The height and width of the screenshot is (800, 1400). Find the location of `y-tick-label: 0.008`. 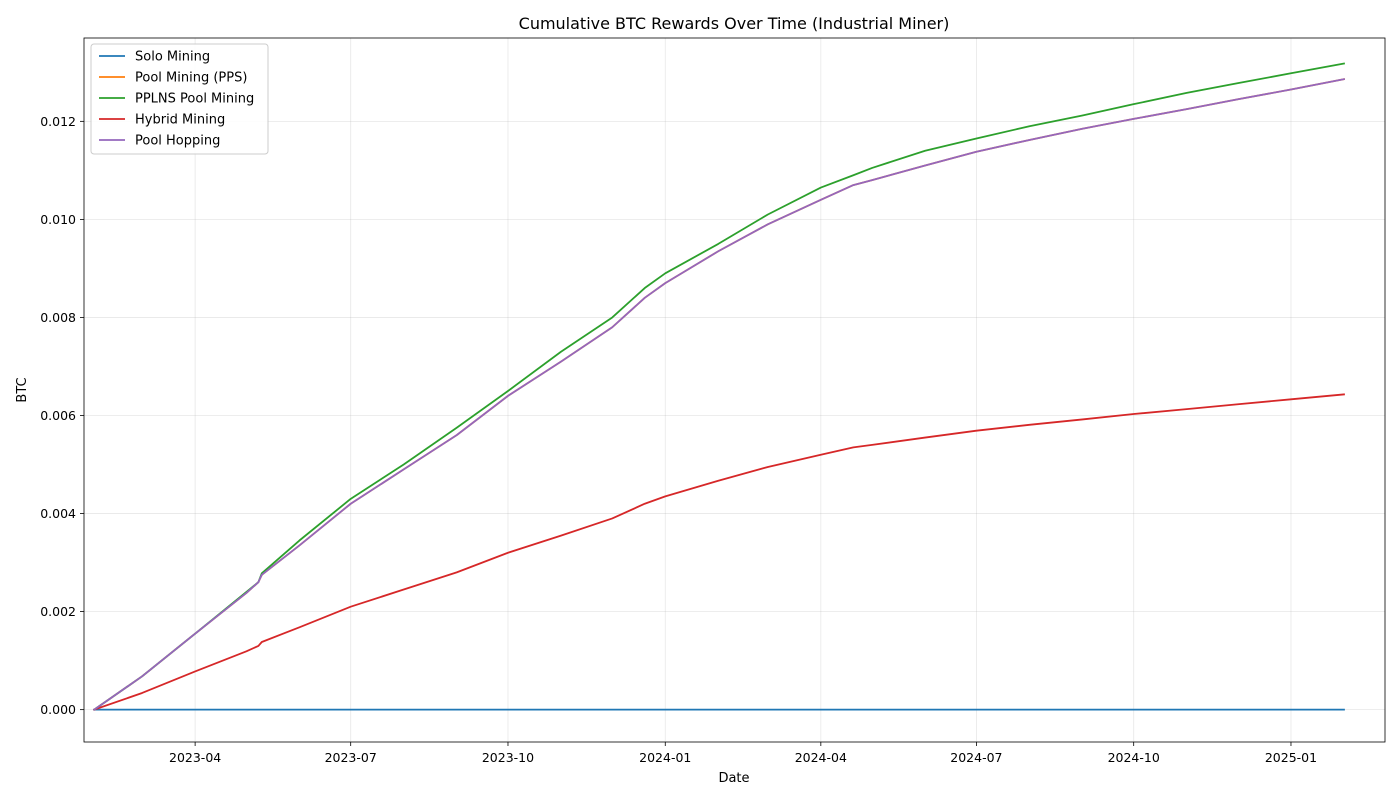

y-tick-label: 0.008 is located at coordinates (58, 317).